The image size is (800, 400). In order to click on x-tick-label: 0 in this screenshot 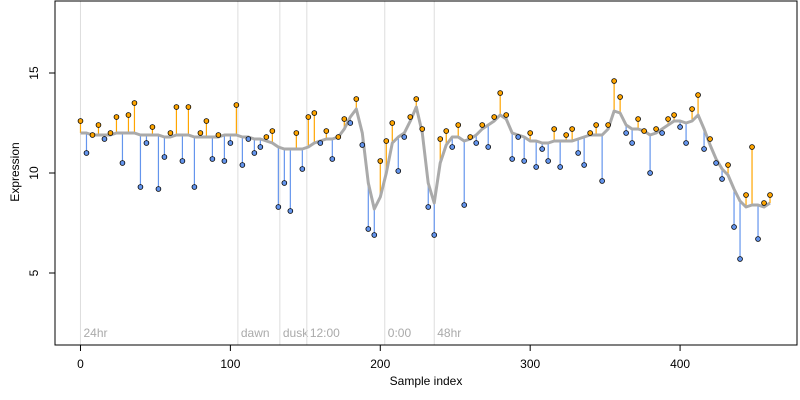, I will do `click(80, 364)`.